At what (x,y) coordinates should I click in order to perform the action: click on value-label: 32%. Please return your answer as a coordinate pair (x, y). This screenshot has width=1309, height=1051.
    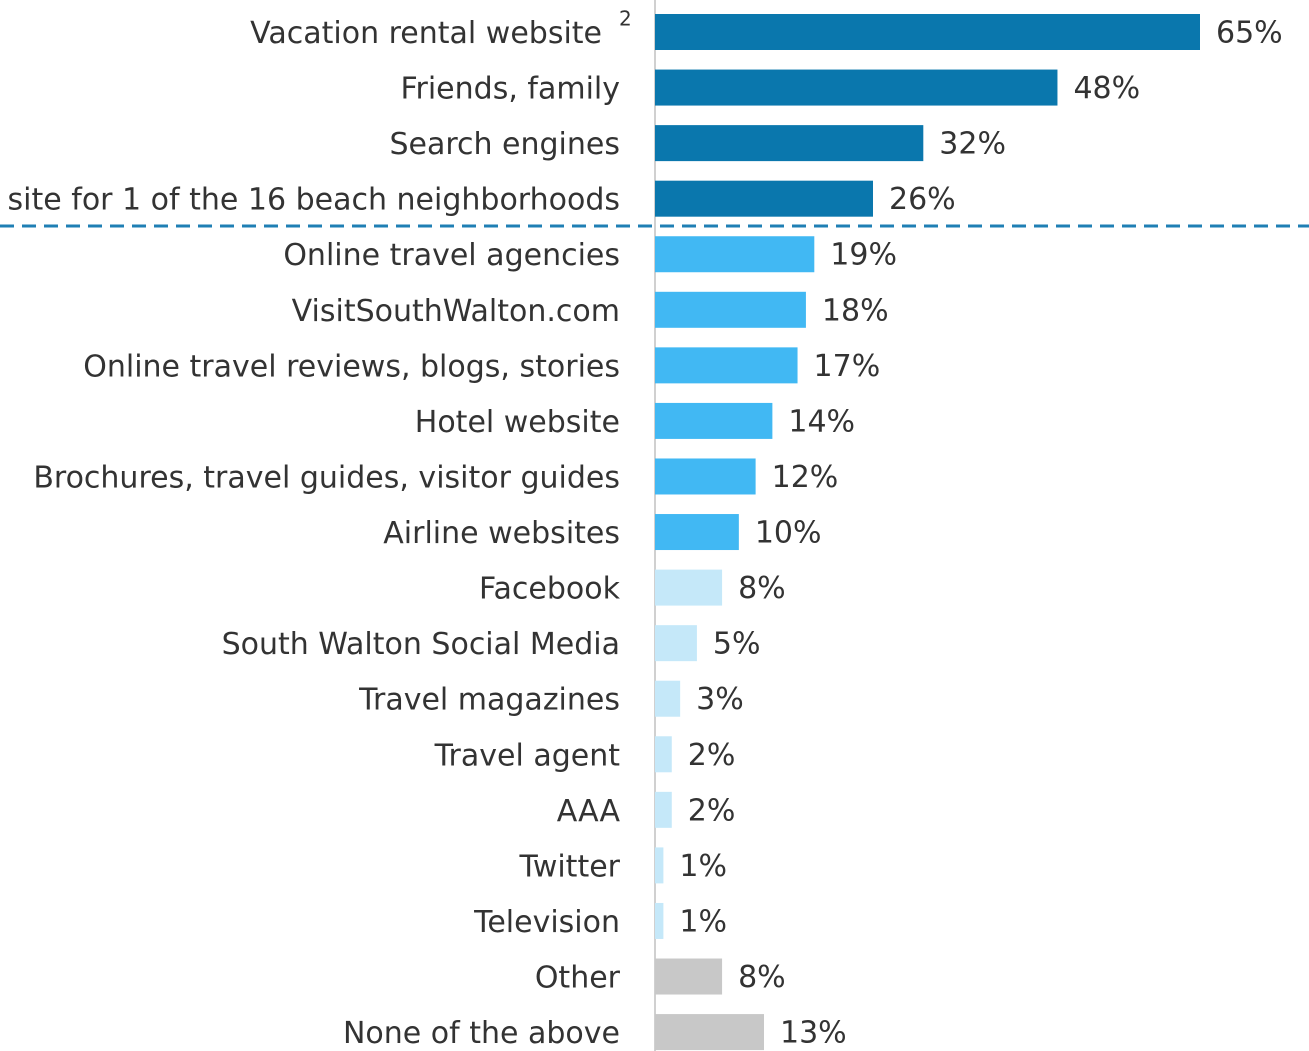
    Looking at the image, I should click on (972, 144).